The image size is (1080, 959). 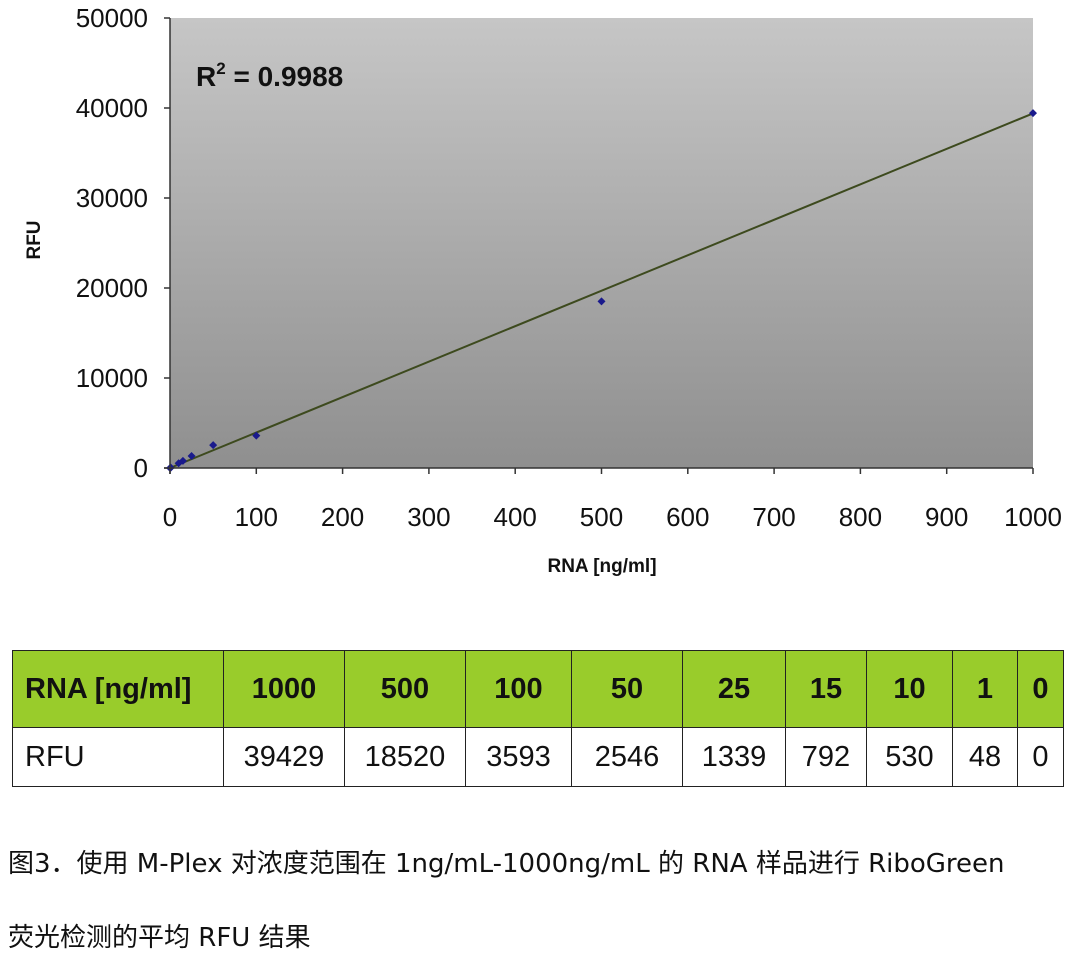 I want to click on table-header-cell: 15, so click(x=826, y=689).